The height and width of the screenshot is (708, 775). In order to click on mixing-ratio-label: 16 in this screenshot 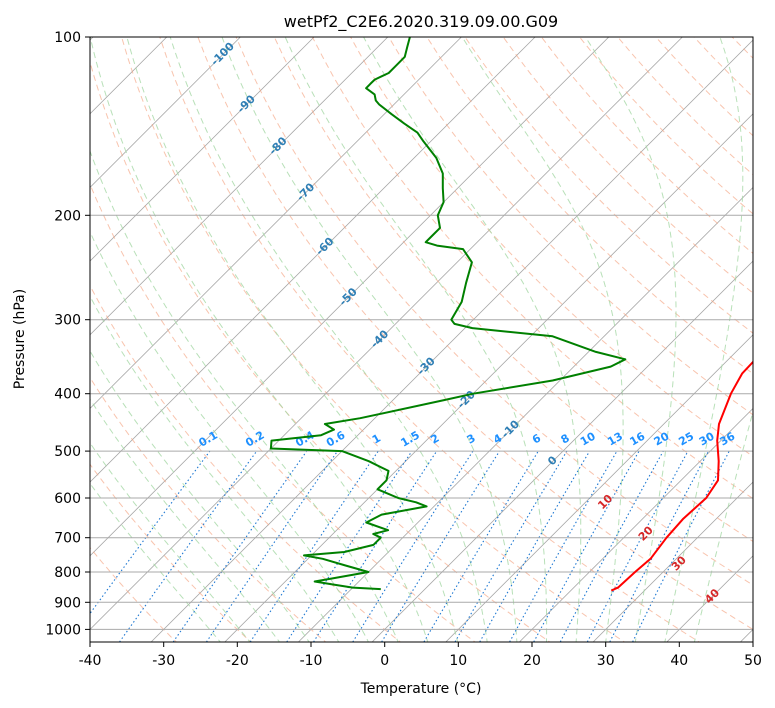, I will do `click(637, 438)`.